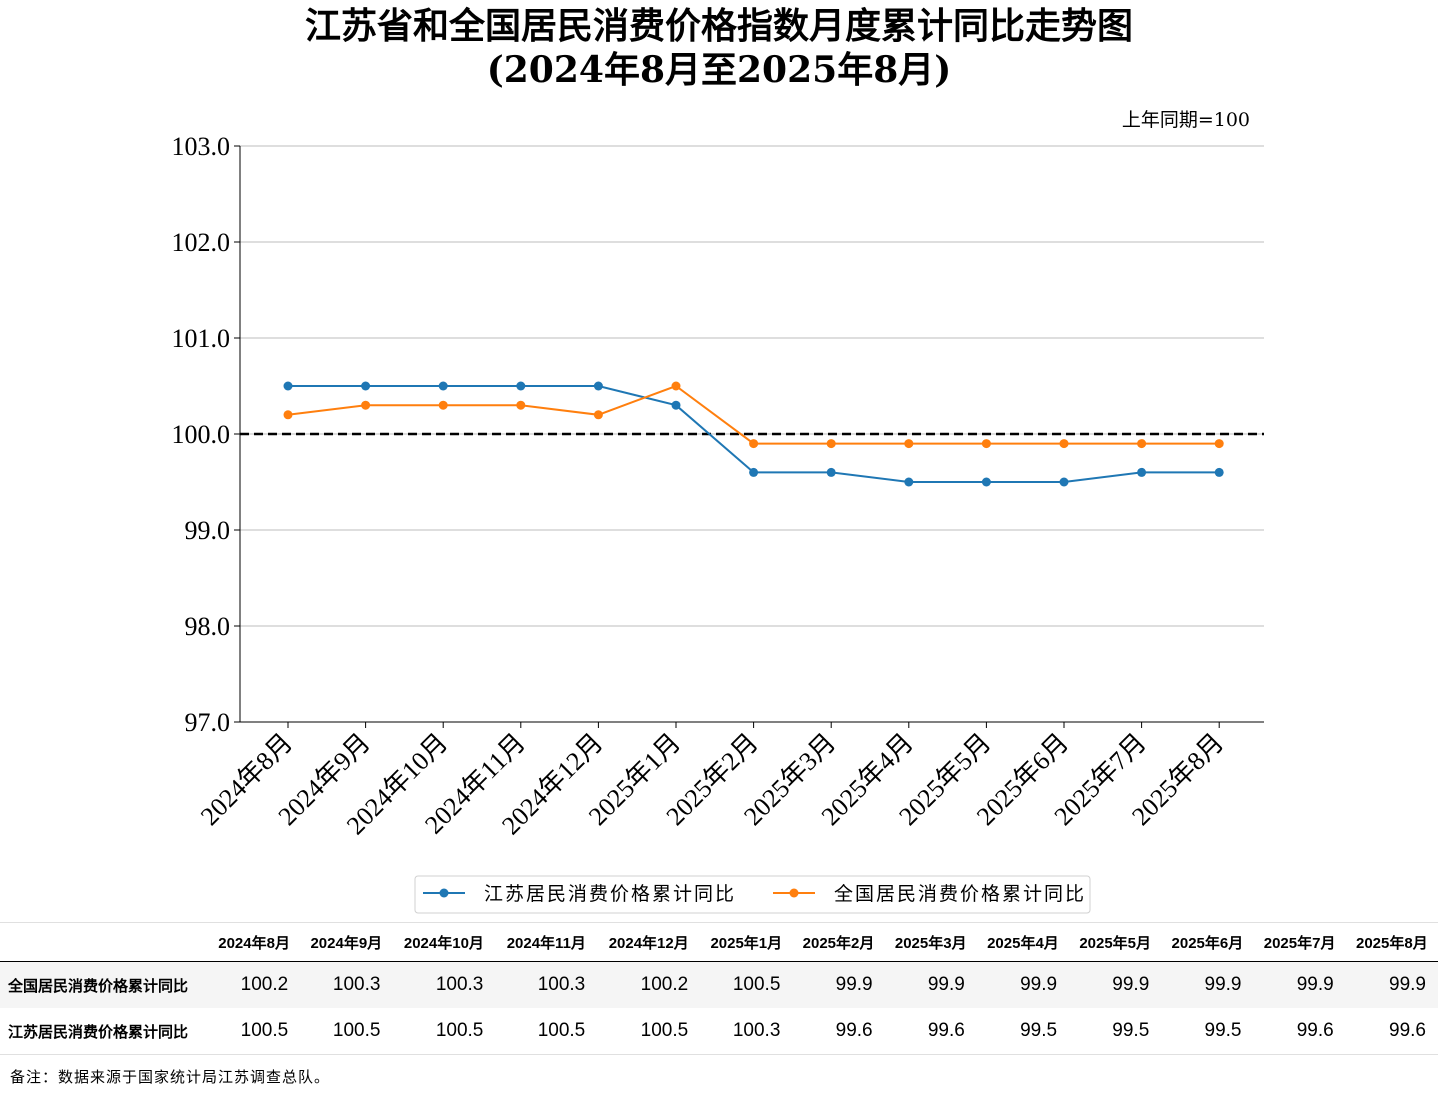 This screenshot has height=1106, width=1438. What do you see at coordinates (208, 626) in the screenshot?
I see `y-tick-label: 98.0` at bounding box center [208, 626].